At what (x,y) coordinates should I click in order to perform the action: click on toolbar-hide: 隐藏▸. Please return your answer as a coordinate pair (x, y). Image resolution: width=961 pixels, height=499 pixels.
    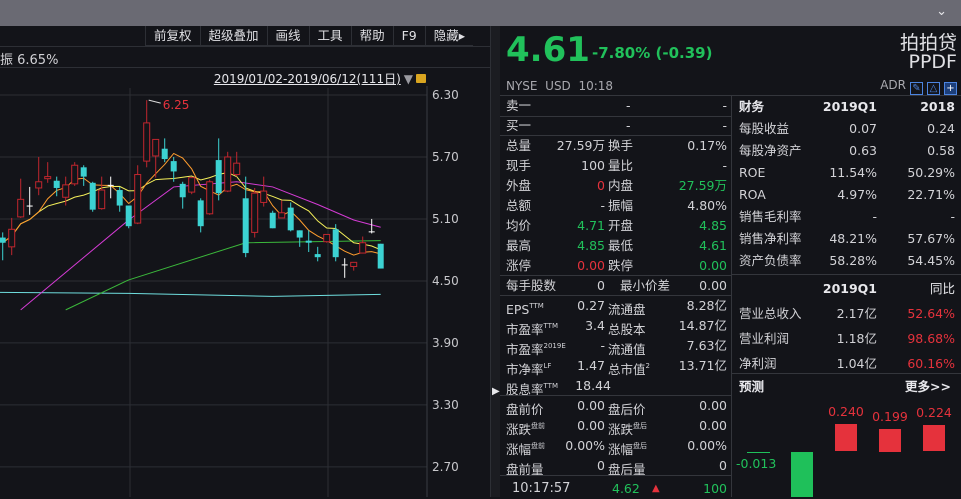
    Looking at the image, I should click on (448, 36).